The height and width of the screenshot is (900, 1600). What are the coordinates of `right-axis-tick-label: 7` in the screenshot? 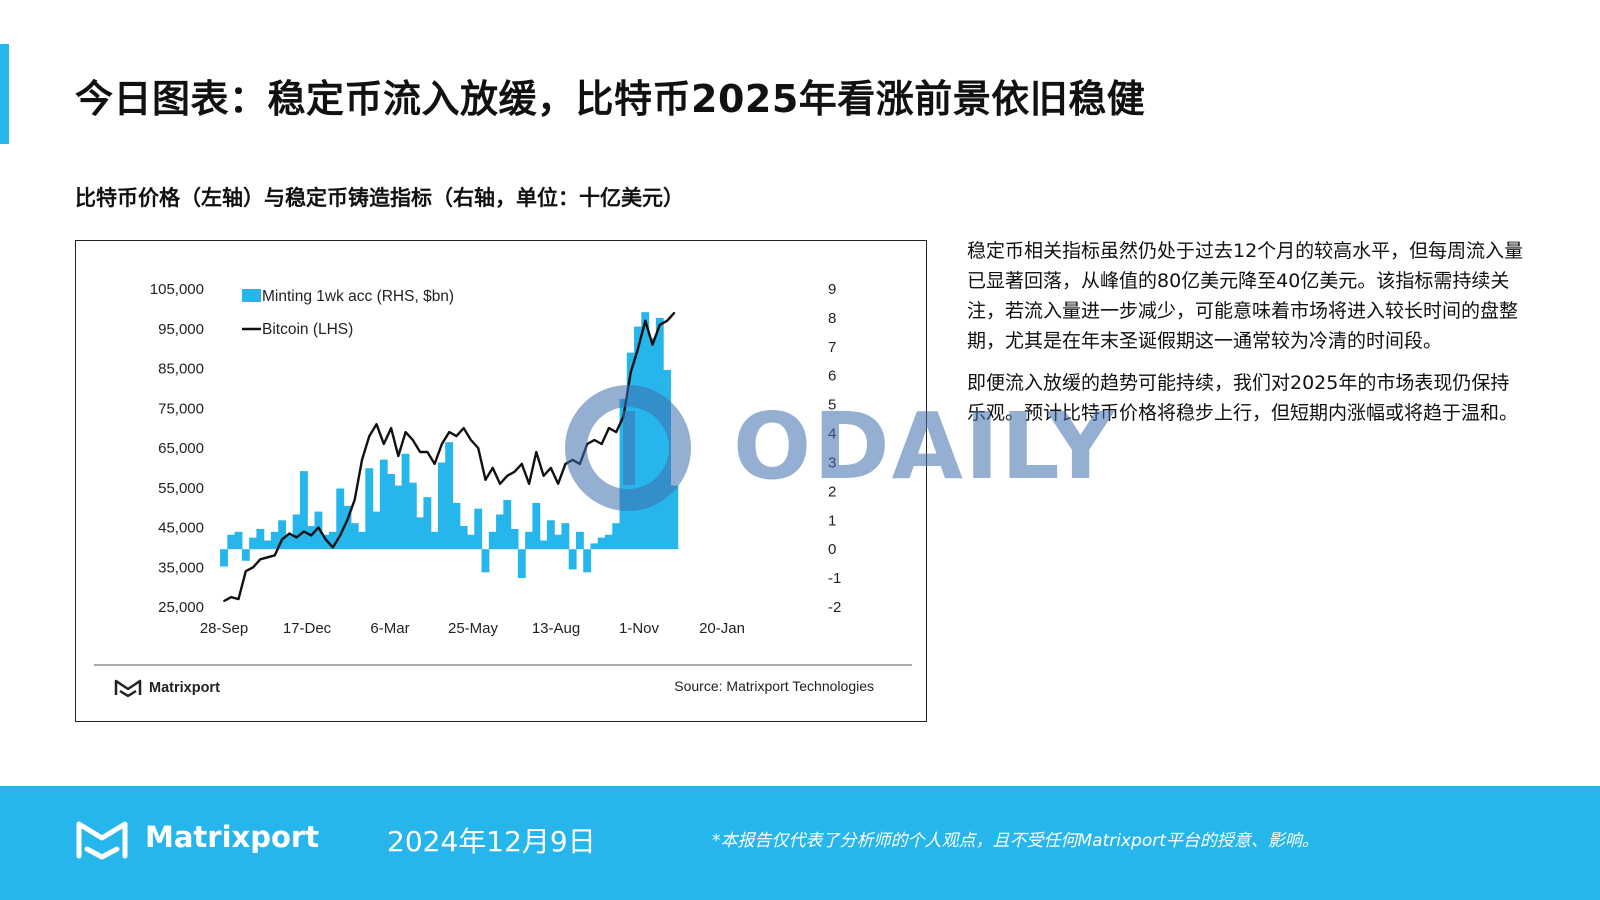 It's located at (832, 347).